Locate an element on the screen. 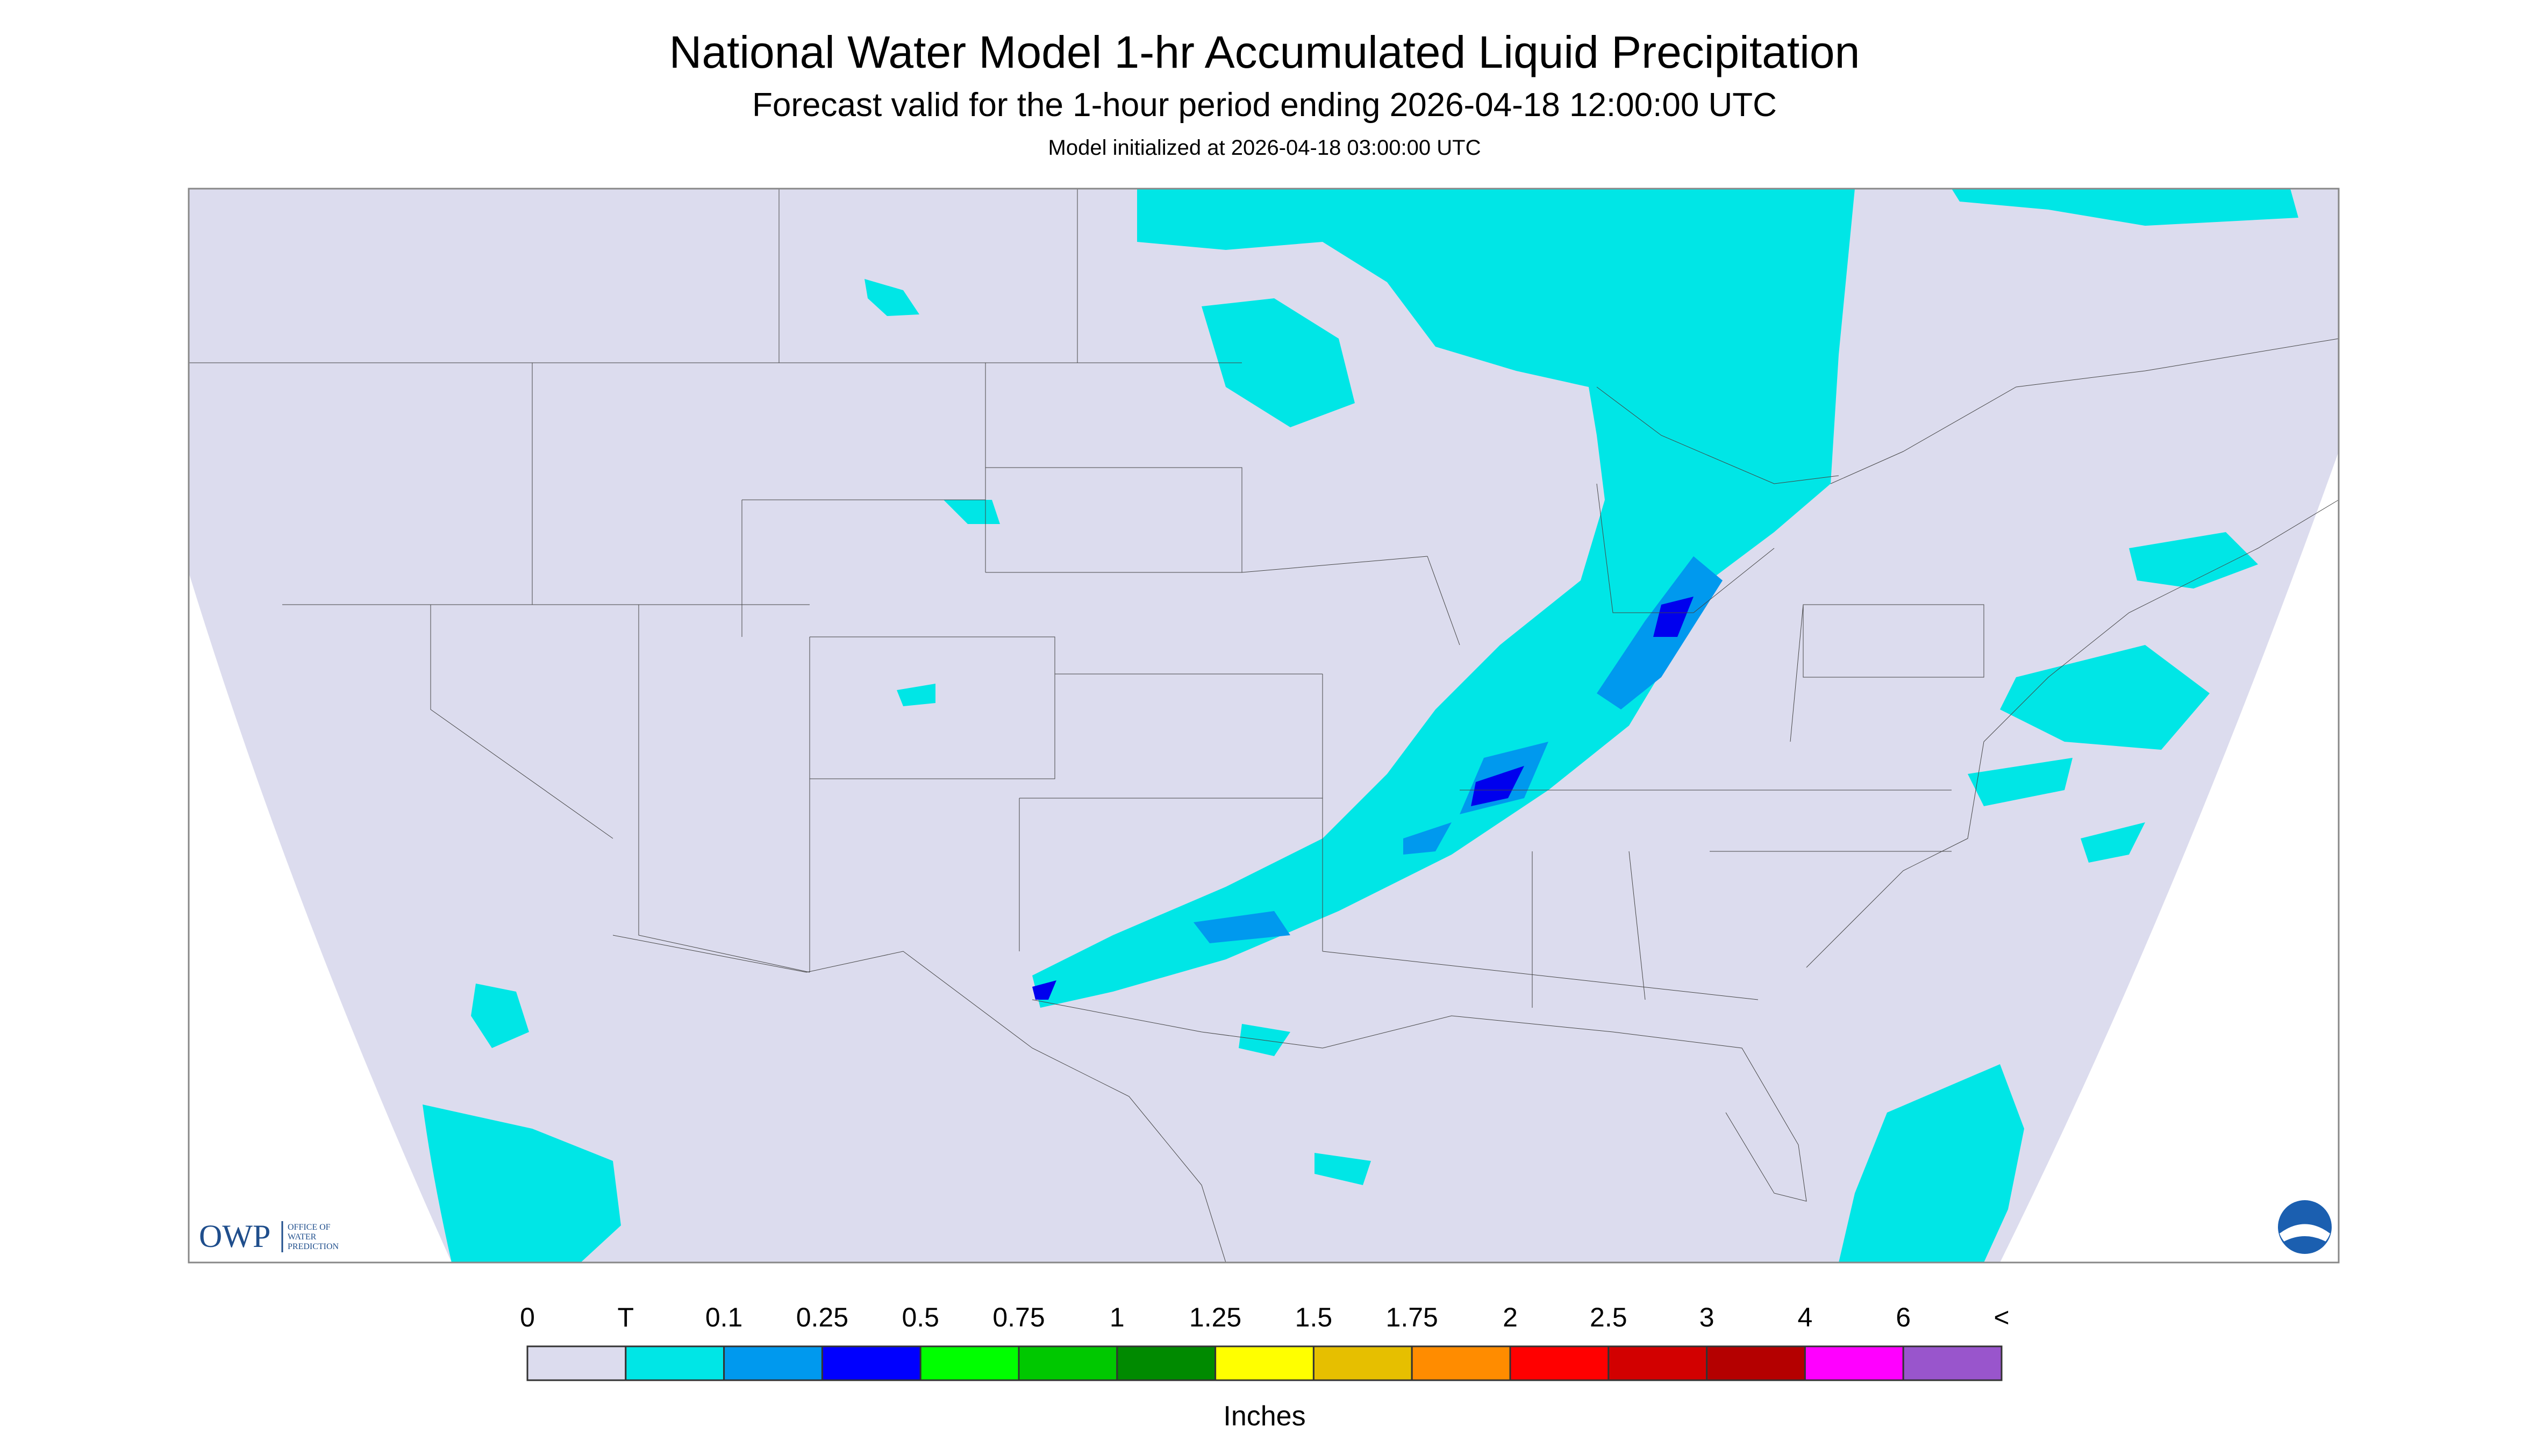  legend-label: T is located at coordinates (626, 1317).